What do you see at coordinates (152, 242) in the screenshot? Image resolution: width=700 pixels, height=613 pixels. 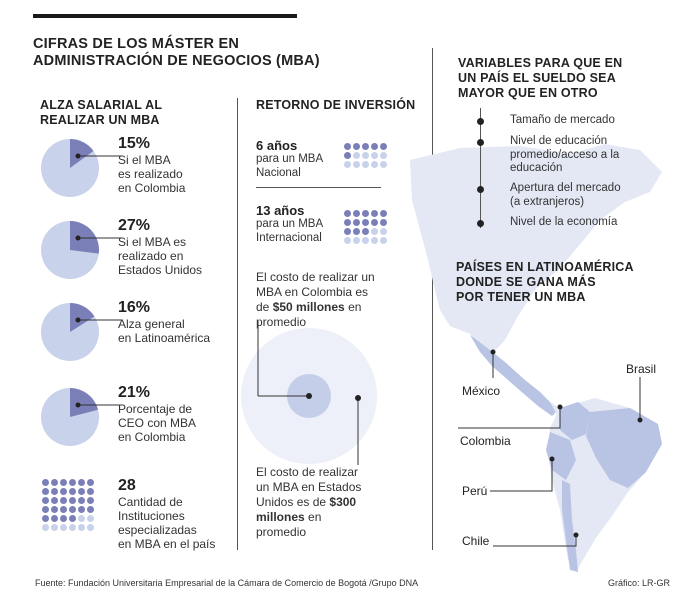 I see `salary-desc-line: Si el MBA es` at bounding box center [152, 242].